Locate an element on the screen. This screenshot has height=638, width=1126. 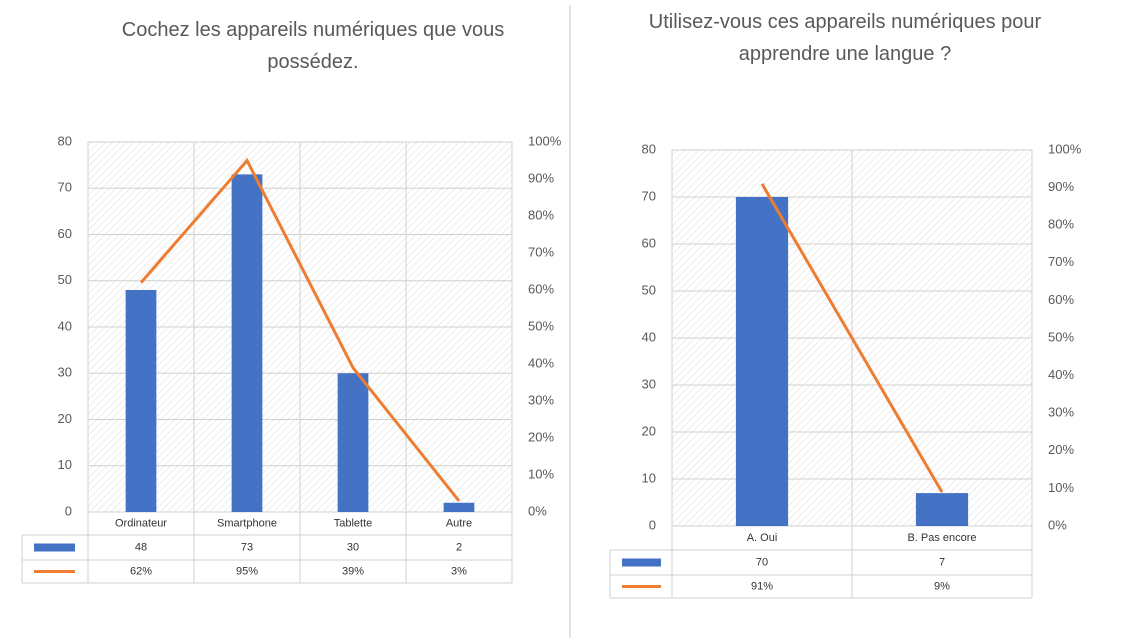
x-tick-label: B. Pas encore is located at coordinates (941, 538).